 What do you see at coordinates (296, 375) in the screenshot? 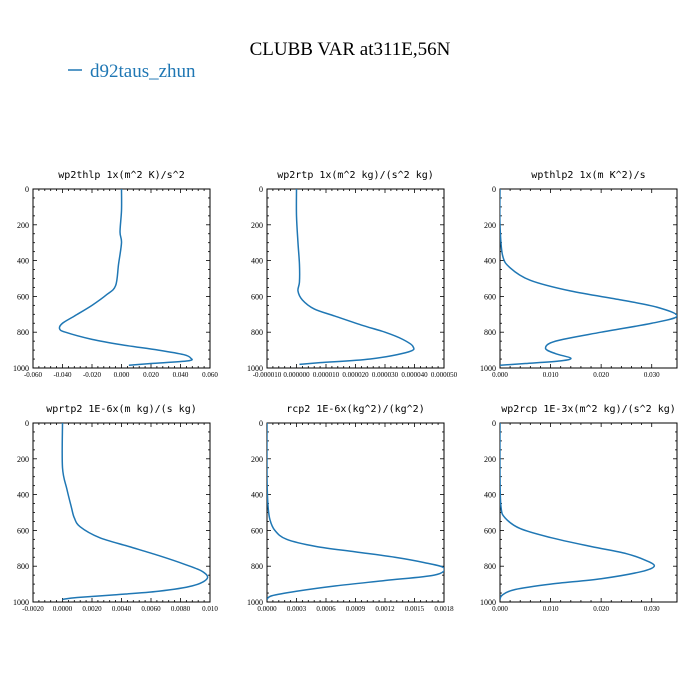
I see `x-tick-label: 0.000000` at bounding box center [296, 375].